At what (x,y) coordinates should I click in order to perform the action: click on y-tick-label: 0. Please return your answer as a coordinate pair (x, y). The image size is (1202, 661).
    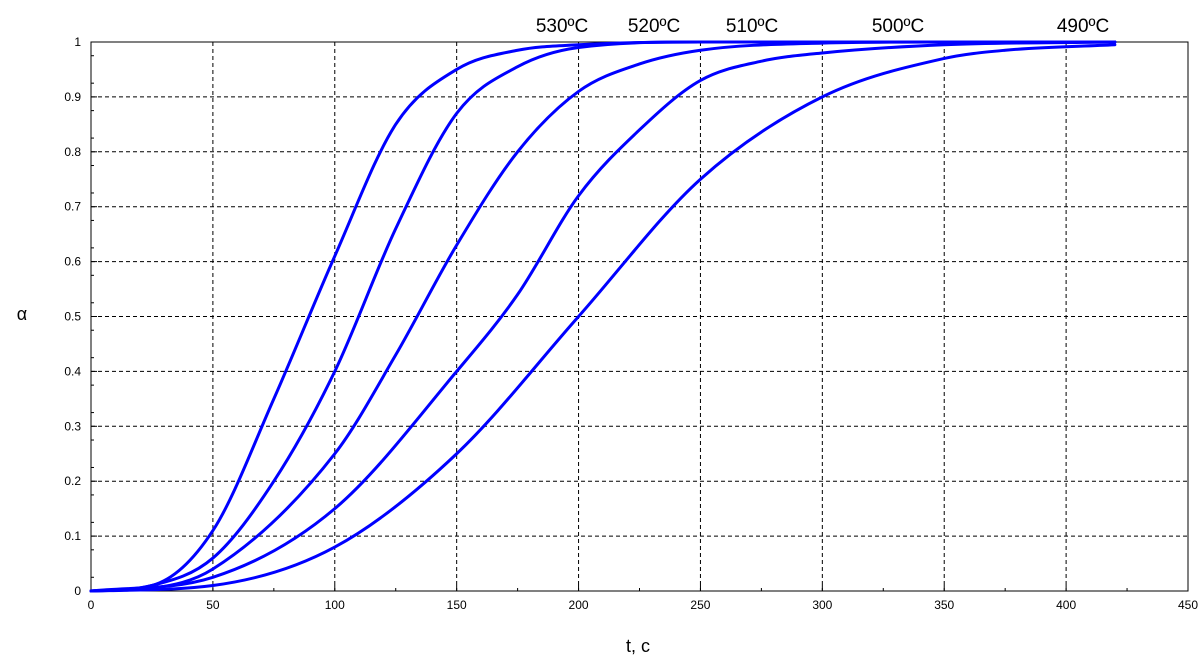
    Looking at the image, I should click on (77, 591).